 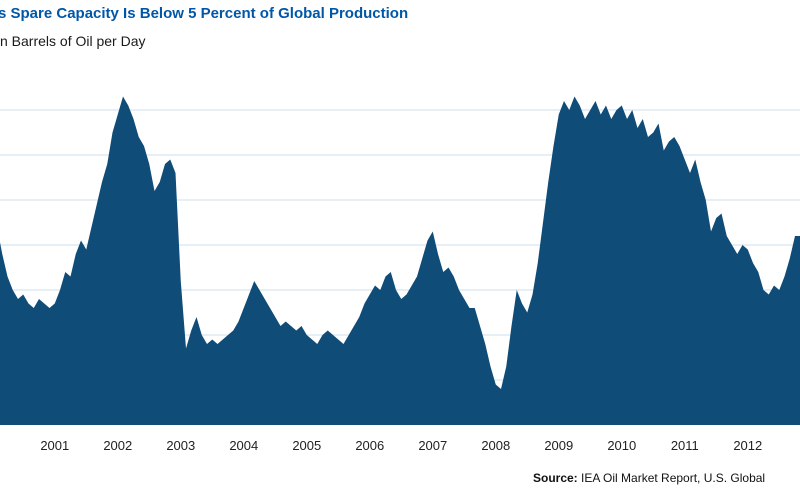 What do you see at coordinates (558, 445) in the screenshot?
I see `x-axis-label: 2009` at bounding box center [558, 445].